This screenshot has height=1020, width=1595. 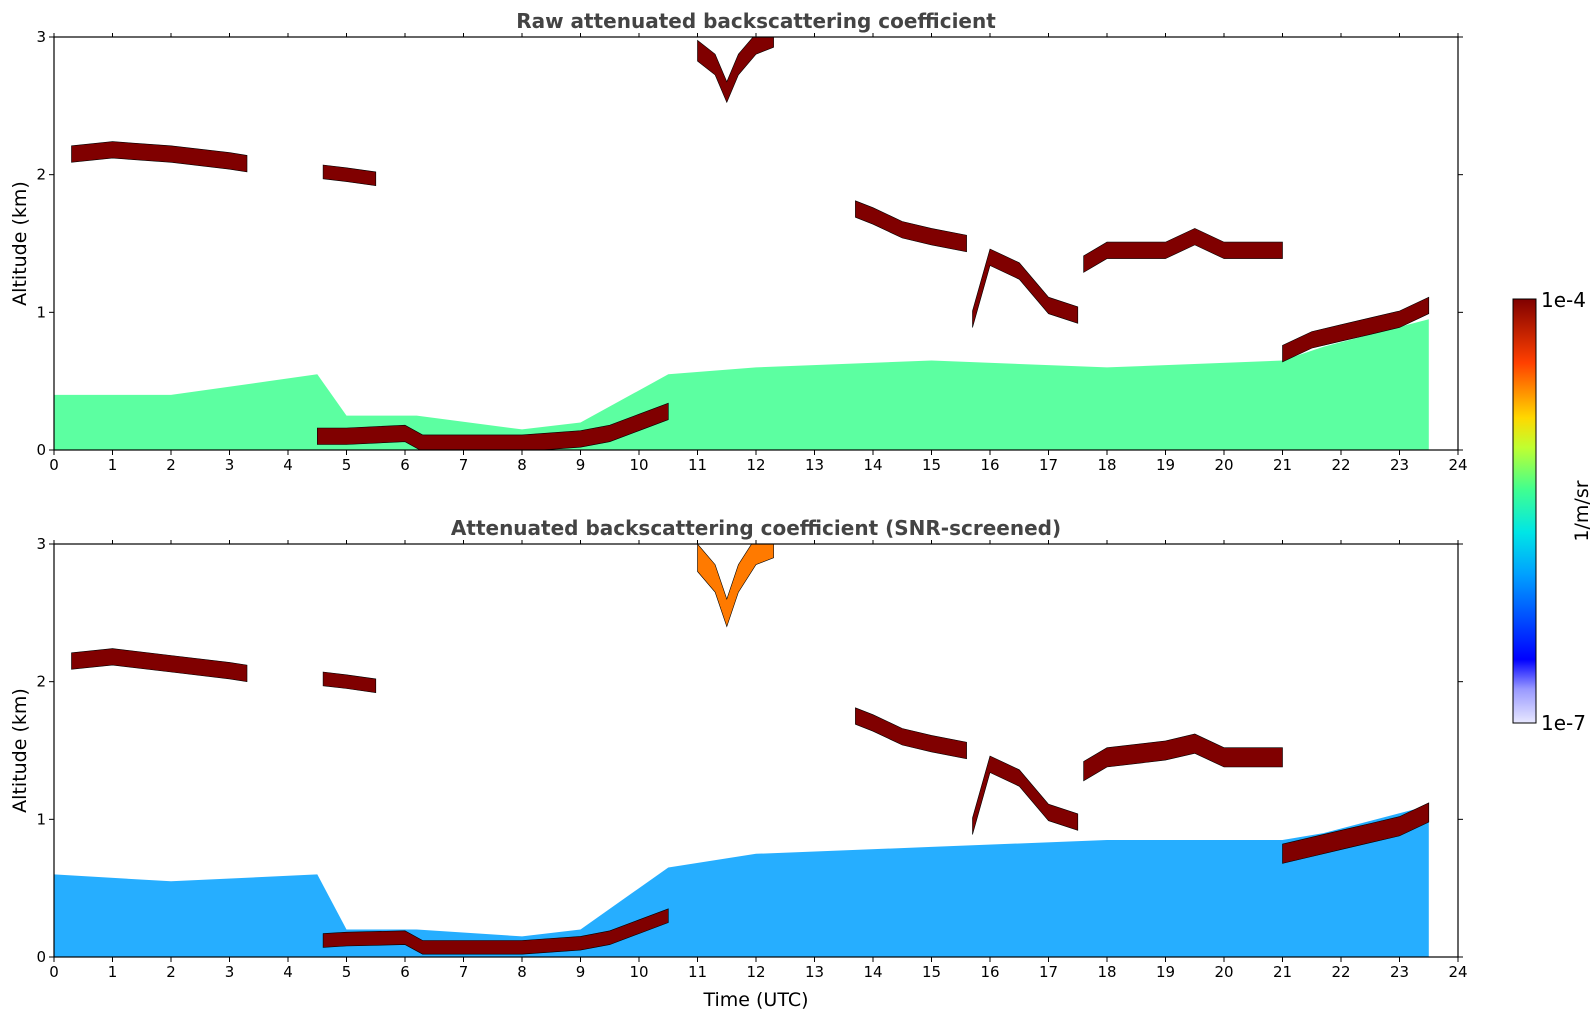 I want to click on layer-cloud-layer-1-screened, so click(x=159, y=665).